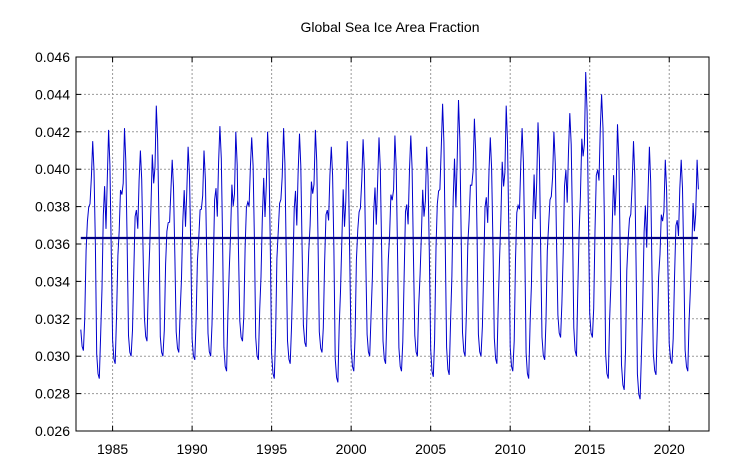 The height and width of the screenshot is (470, 740). What do you see at coordinates (669, 449) in the screenshot?
I see `x-tick-label: 2020` at bounding box center [669, 449].